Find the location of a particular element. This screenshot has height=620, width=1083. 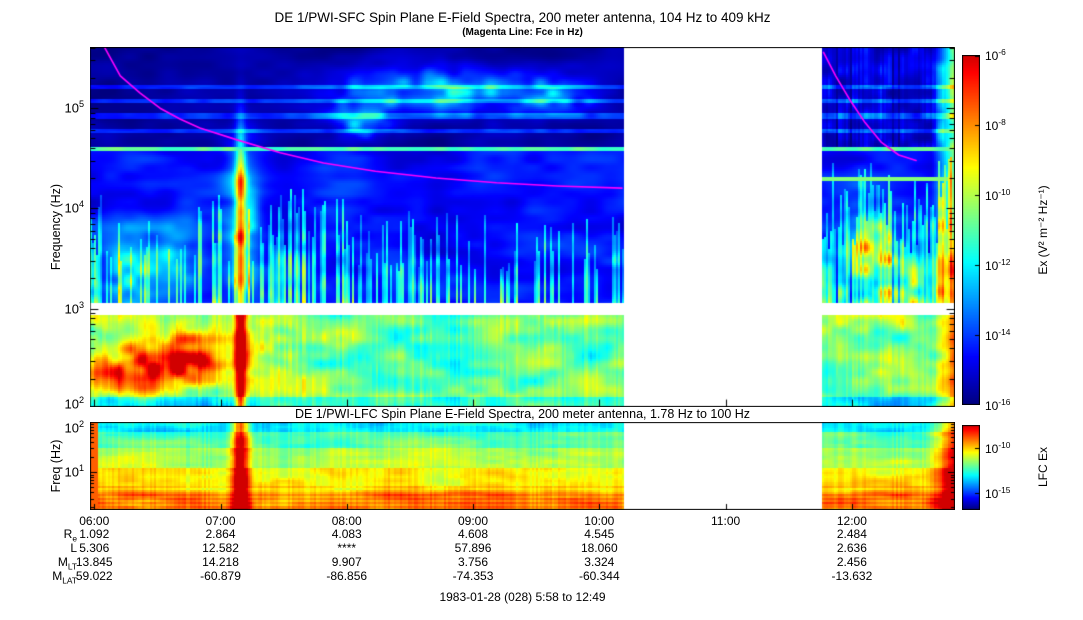

tick-exp: 3 is located at coordinates (81, 304).